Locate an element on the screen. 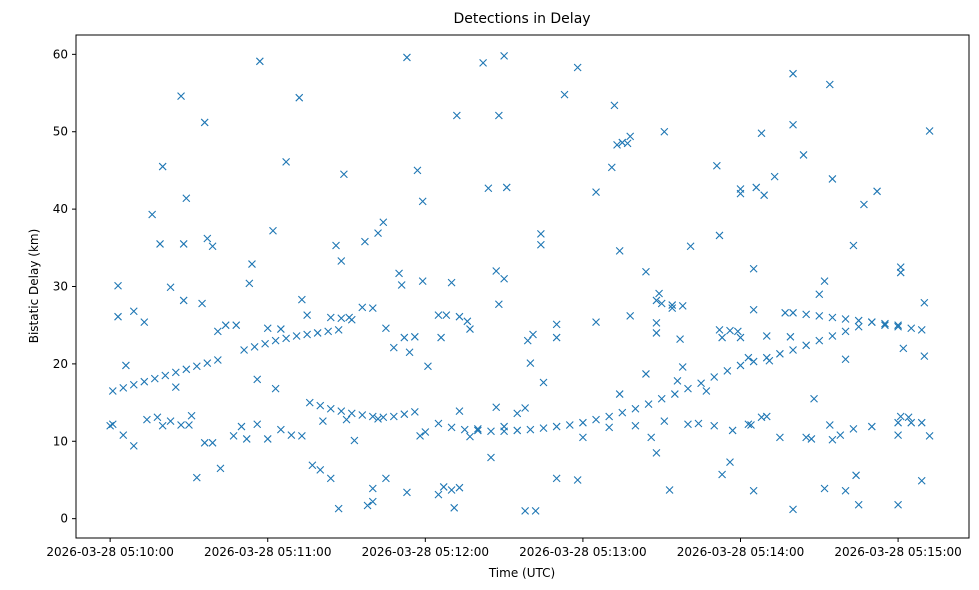  x-tick-label: 2026-03-28 05:13:00 is located at coordinates (582, 552).